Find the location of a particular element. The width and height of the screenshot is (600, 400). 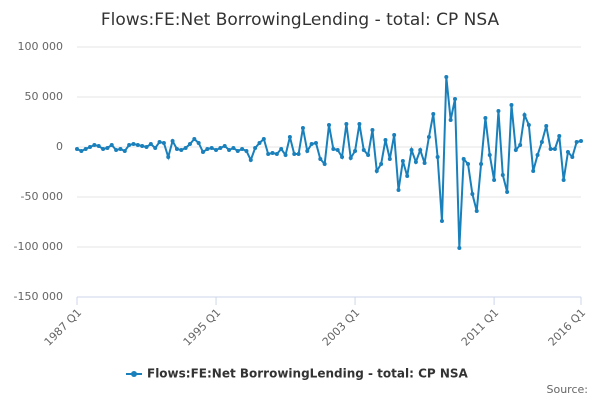

x-tick-label: 2003 Q1 is located at coordinates (341, 327).